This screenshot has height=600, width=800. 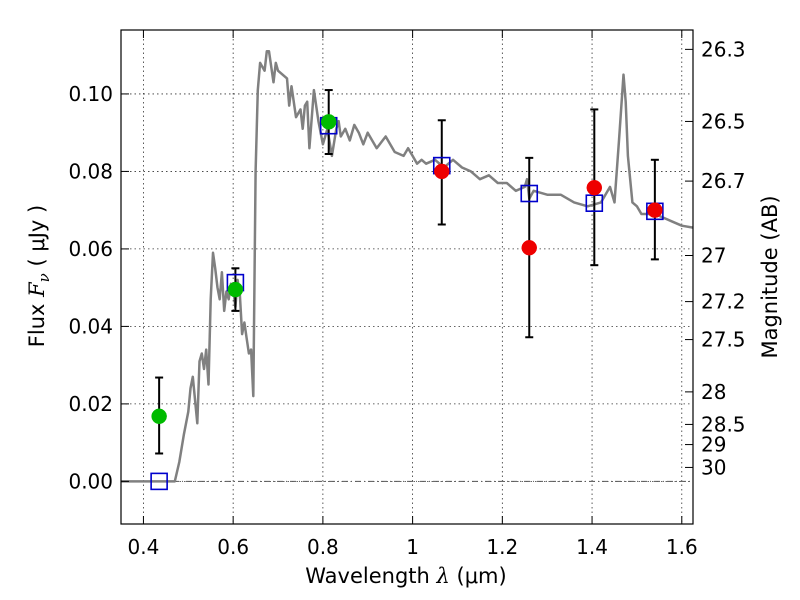 I want to click on y-axis-title-prefix: Flux, so click(x=37, y=322).